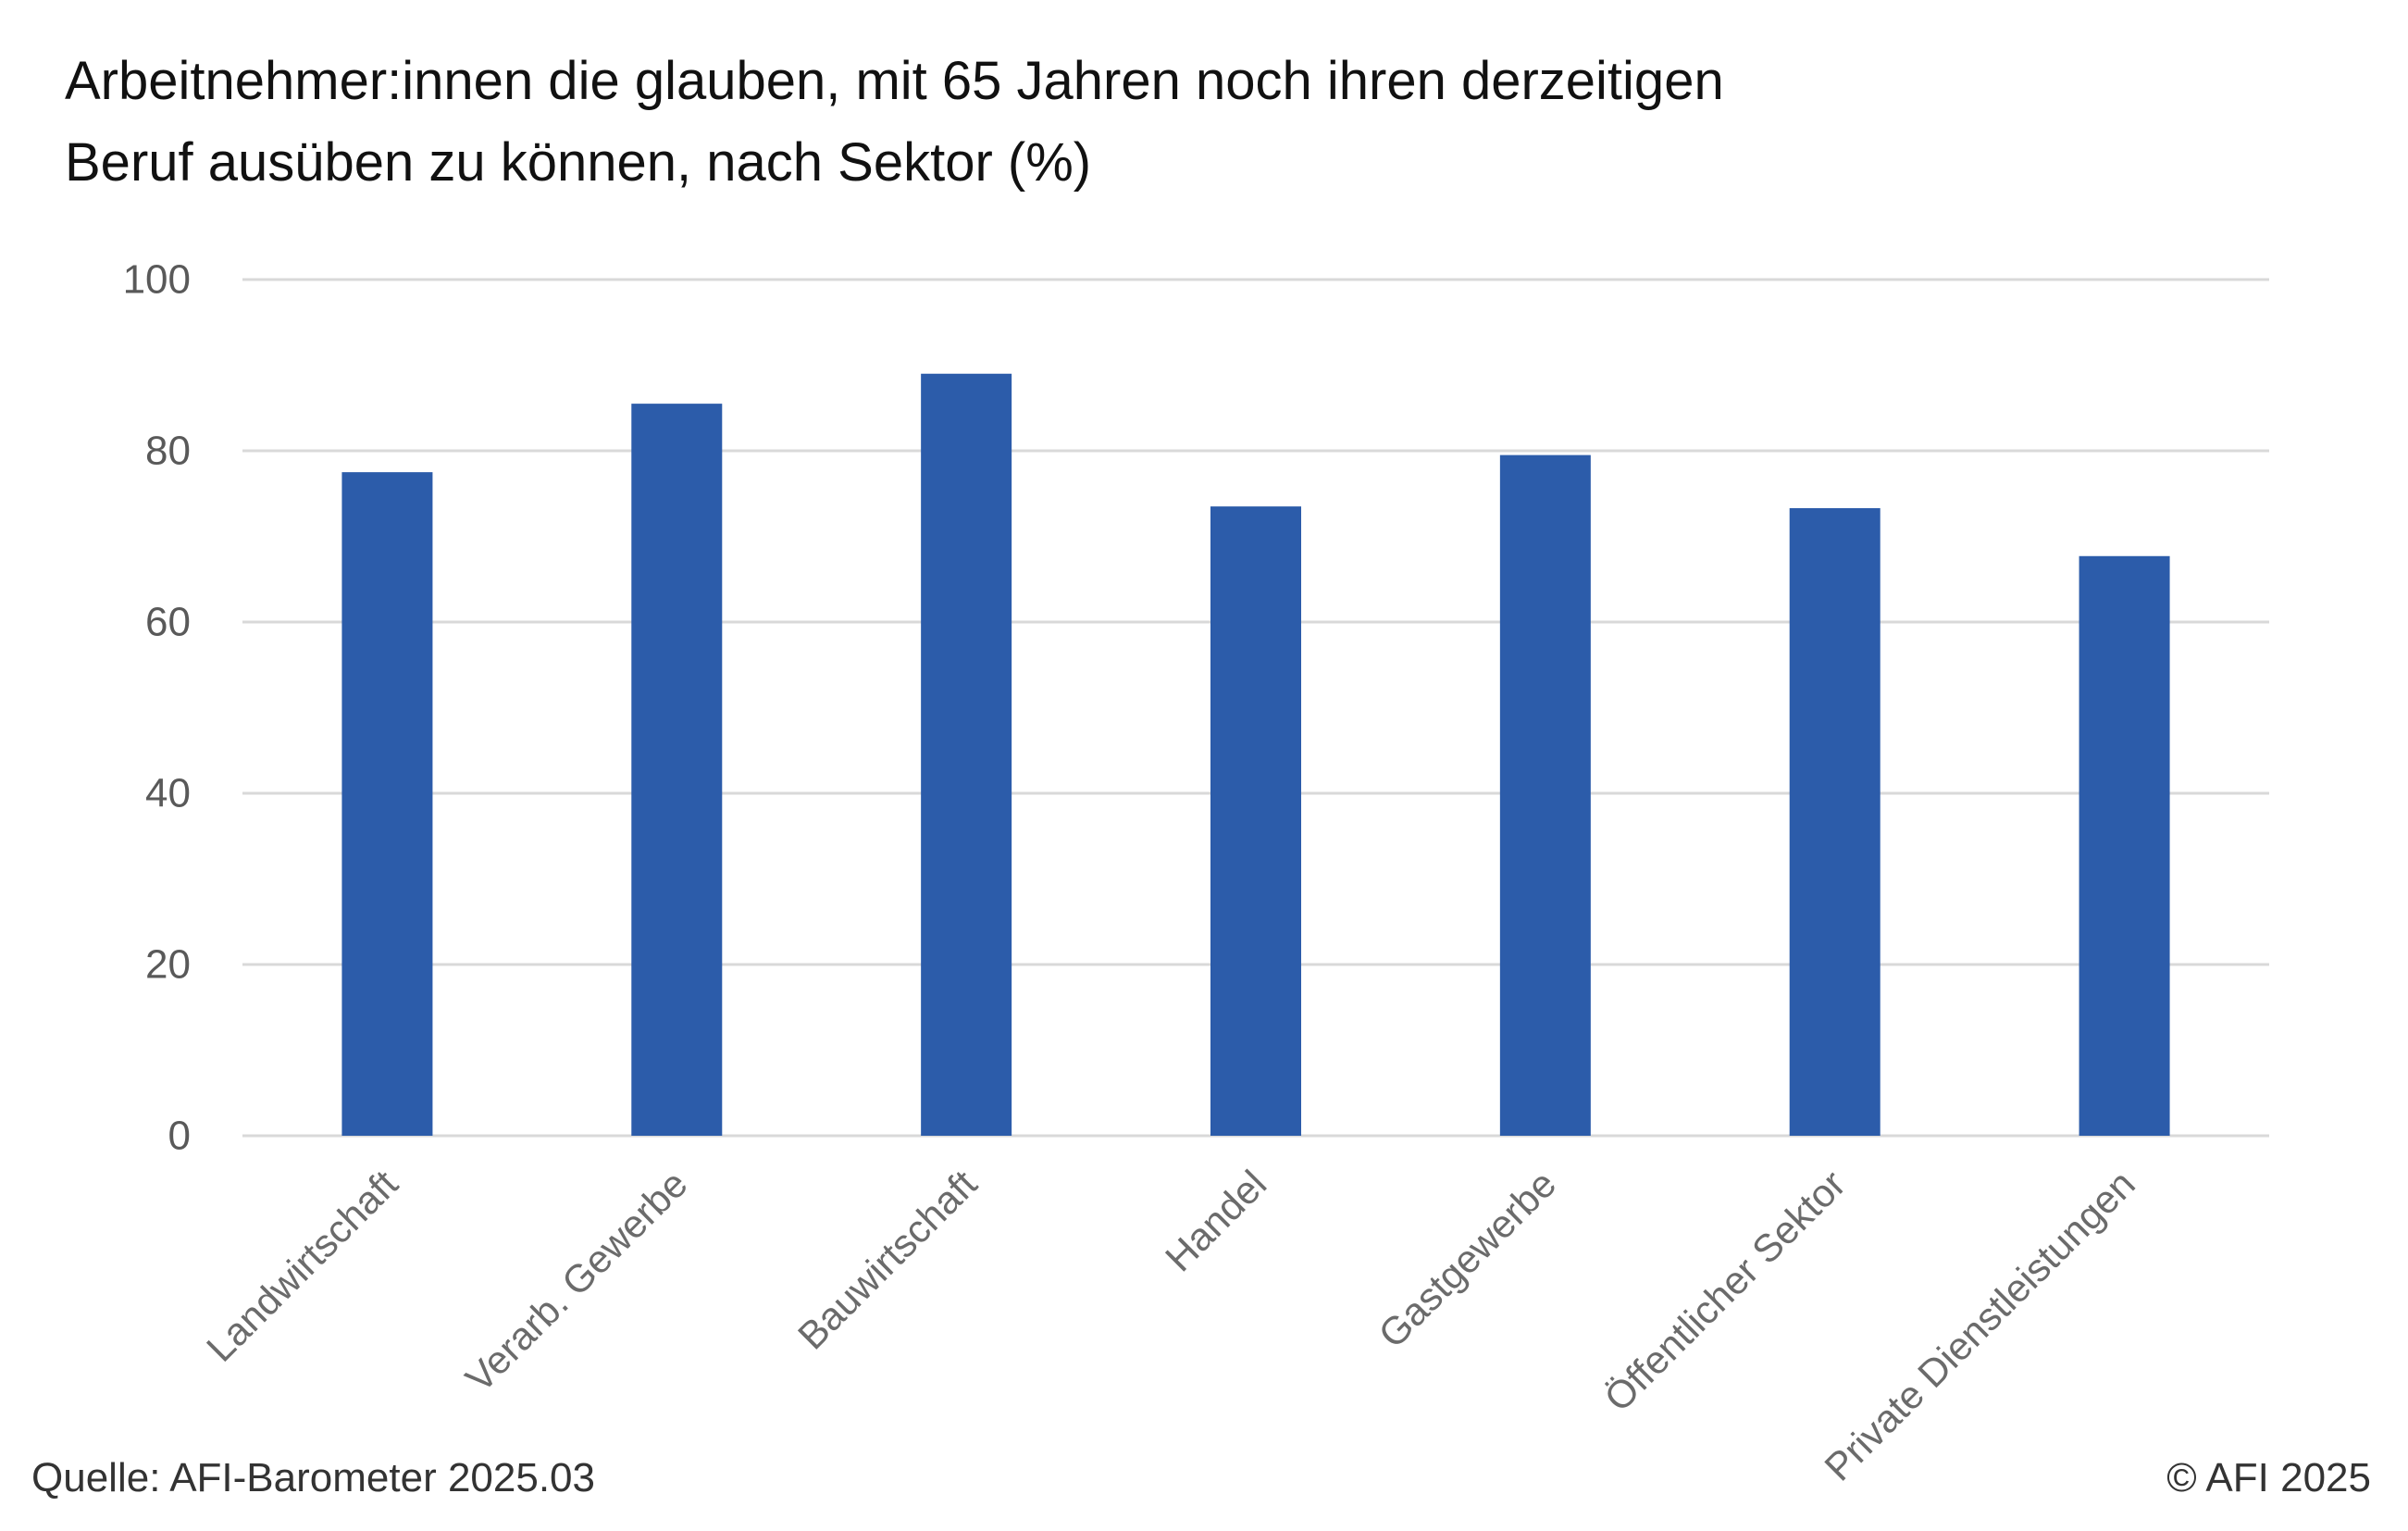 The width and height of the screenshot is (2408, 1531). What do you see at coordinates (179, 1136) in the screenshot?
I see `y-tick-label: 0` at bounding box center [179, 1136].